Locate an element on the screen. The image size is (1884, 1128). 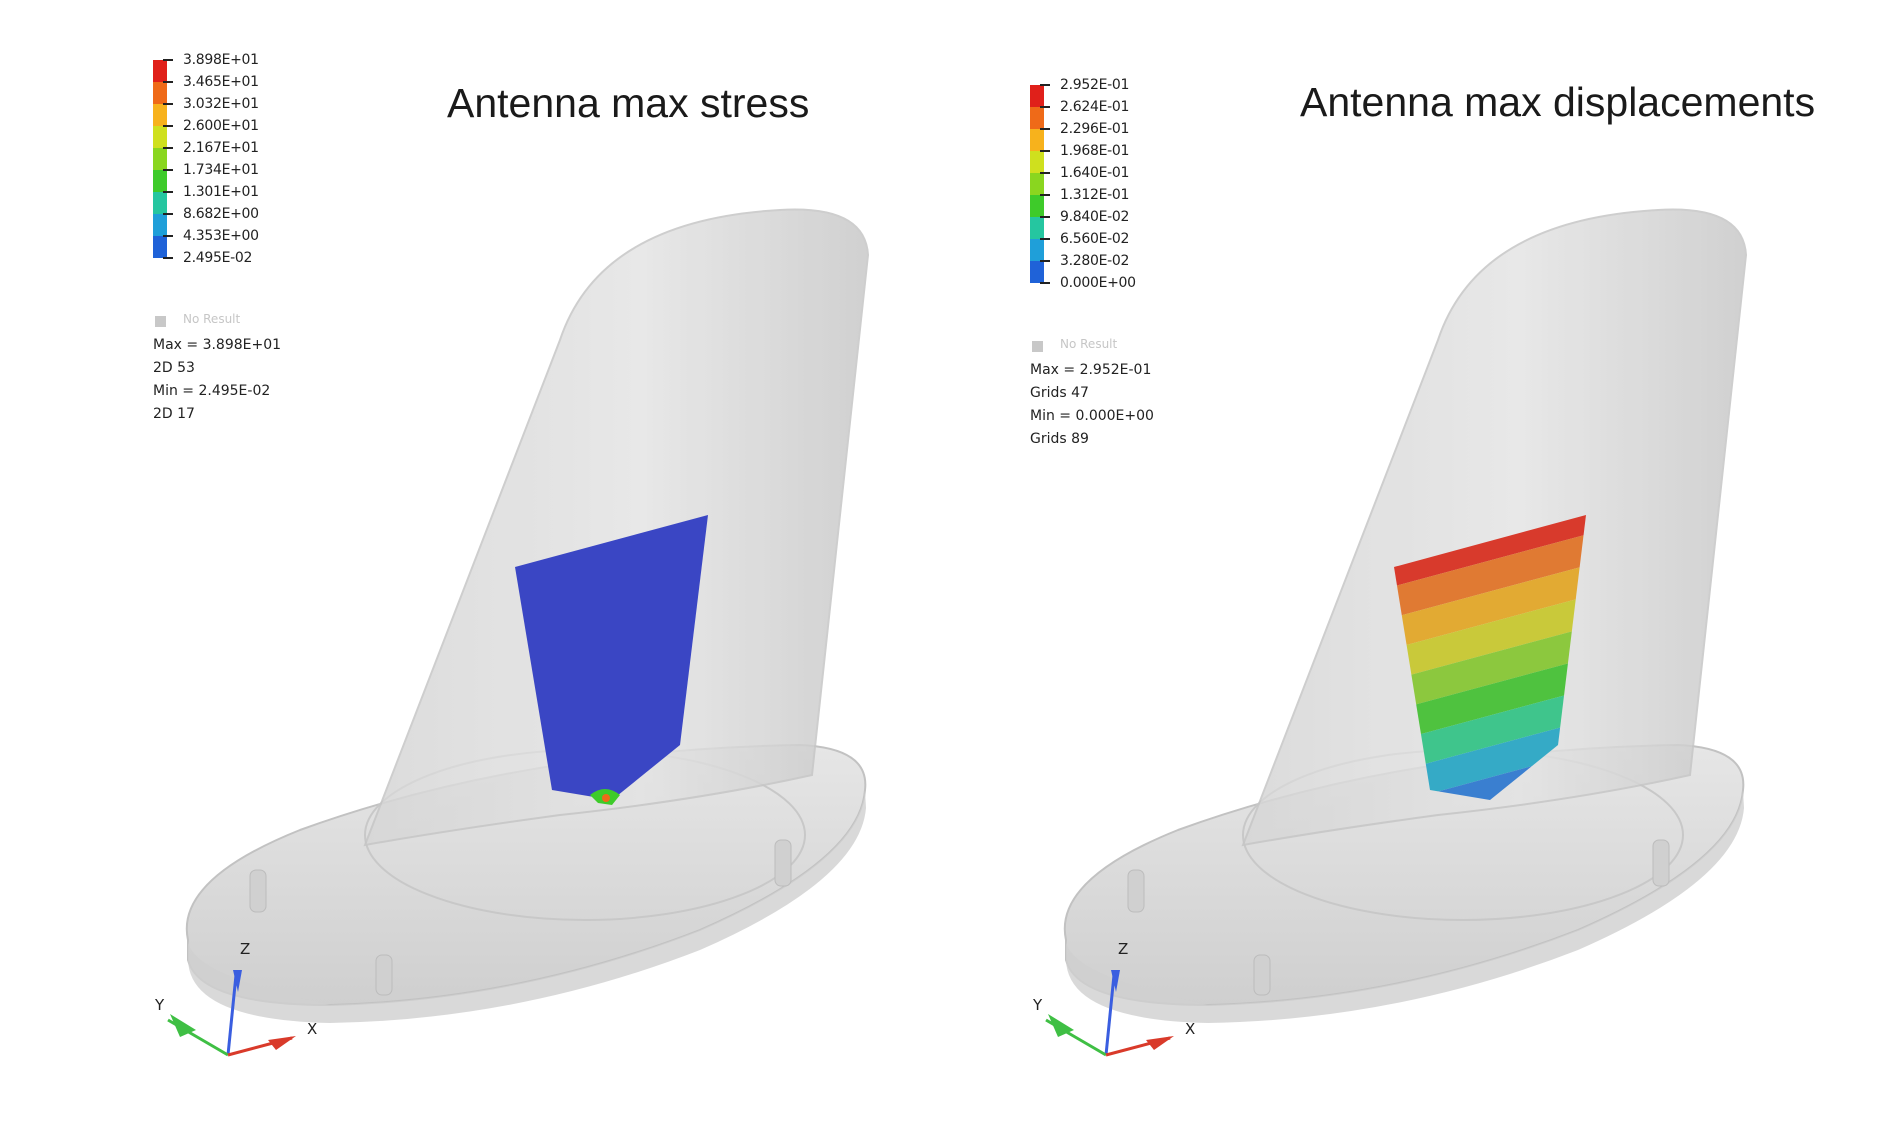
legend-value-label: 3.280E-02 is located at coordinates (1095, 261).